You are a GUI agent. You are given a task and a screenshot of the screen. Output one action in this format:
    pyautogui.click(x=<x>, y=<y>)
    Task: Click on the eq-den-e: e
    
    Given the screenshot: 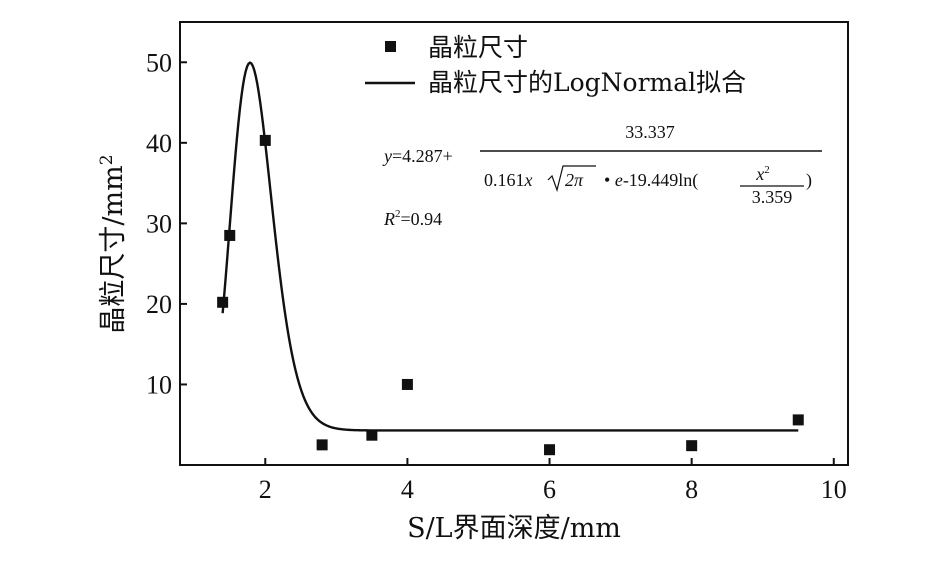 What is the action you would take?
    pyautogui.click(x=619, y=180)
    